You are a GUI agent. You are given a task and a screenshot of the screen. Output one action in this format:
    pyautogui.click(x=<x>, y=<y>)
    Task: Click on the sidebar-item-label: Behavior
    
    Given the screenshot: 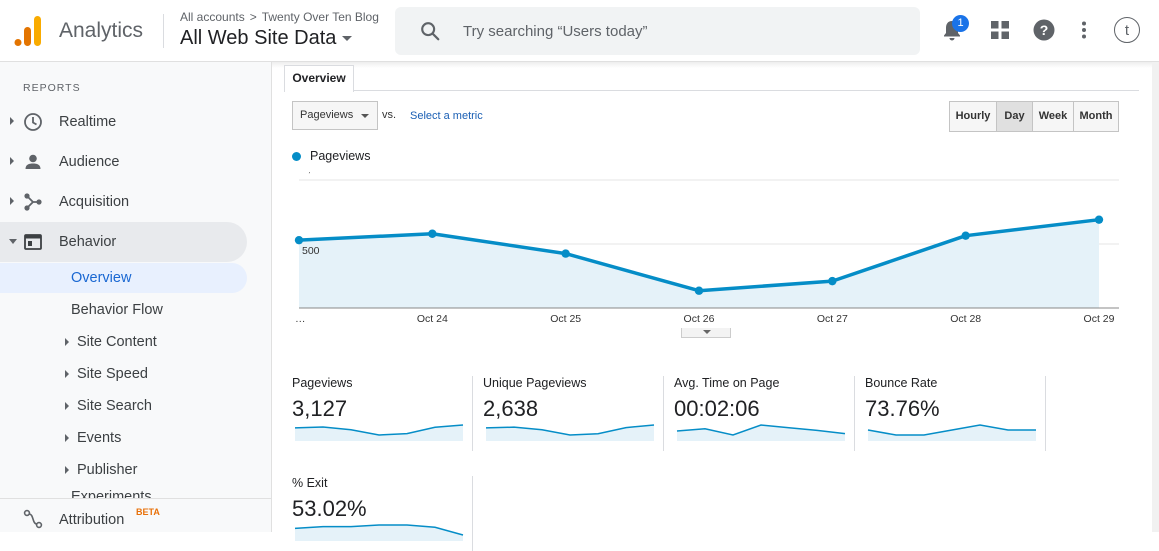 What is the action you would take?
    pyautogui.click(x=88, y=242)
    